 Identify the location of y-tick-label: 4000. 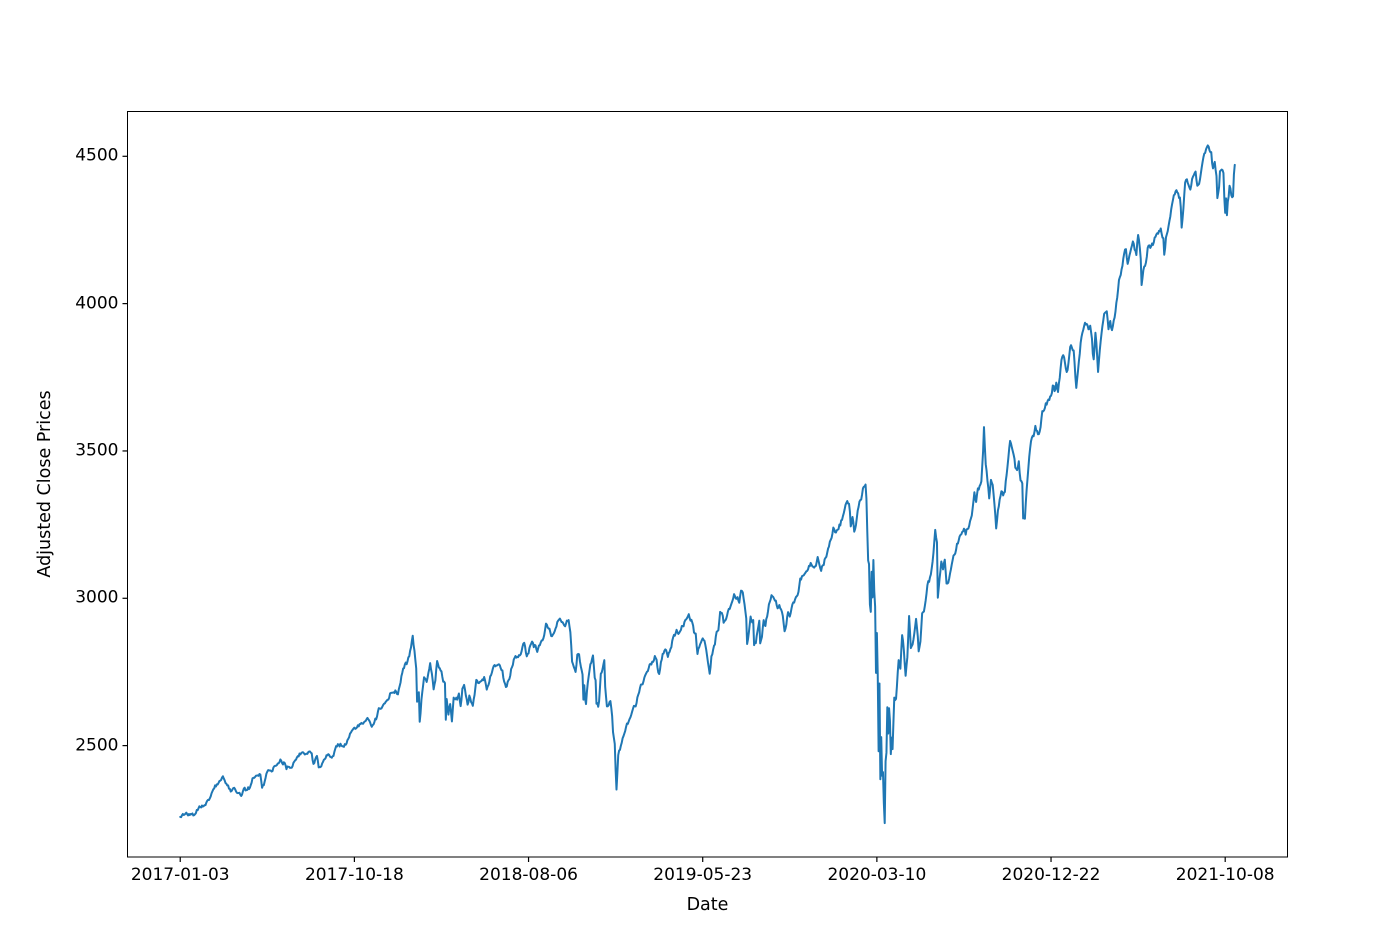
(97, 303).